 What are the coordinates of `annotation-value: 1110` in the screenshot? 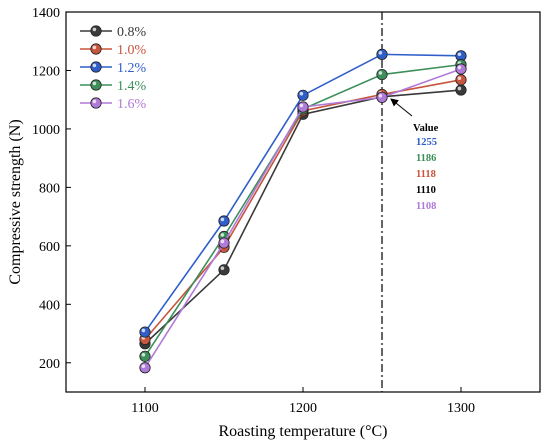 It's located at (426, 190).